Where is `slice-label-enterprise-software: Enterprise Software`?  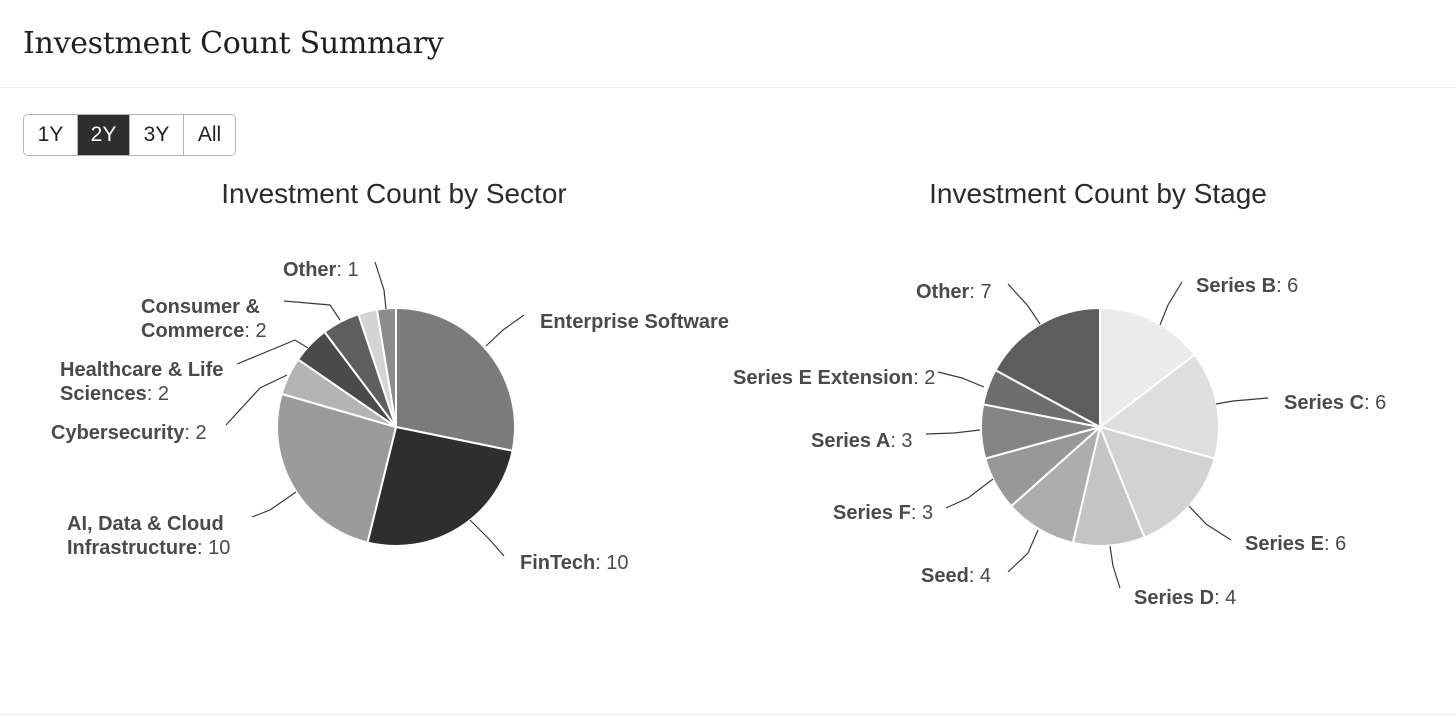
slice-label-enterprise-software: Enterprise Software is located at coordinates (634, 322).